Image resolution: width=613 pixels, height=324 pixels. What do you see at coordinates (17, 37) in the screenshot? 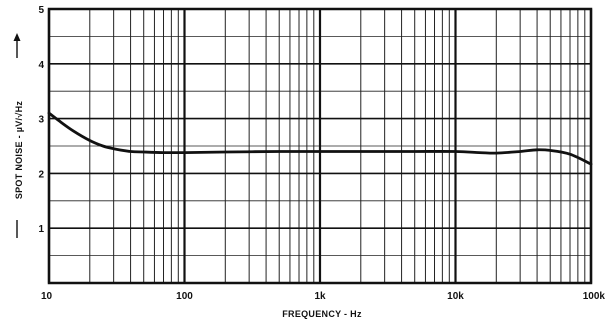
I see `y-arrow-head` at bounding box center [17, 37].